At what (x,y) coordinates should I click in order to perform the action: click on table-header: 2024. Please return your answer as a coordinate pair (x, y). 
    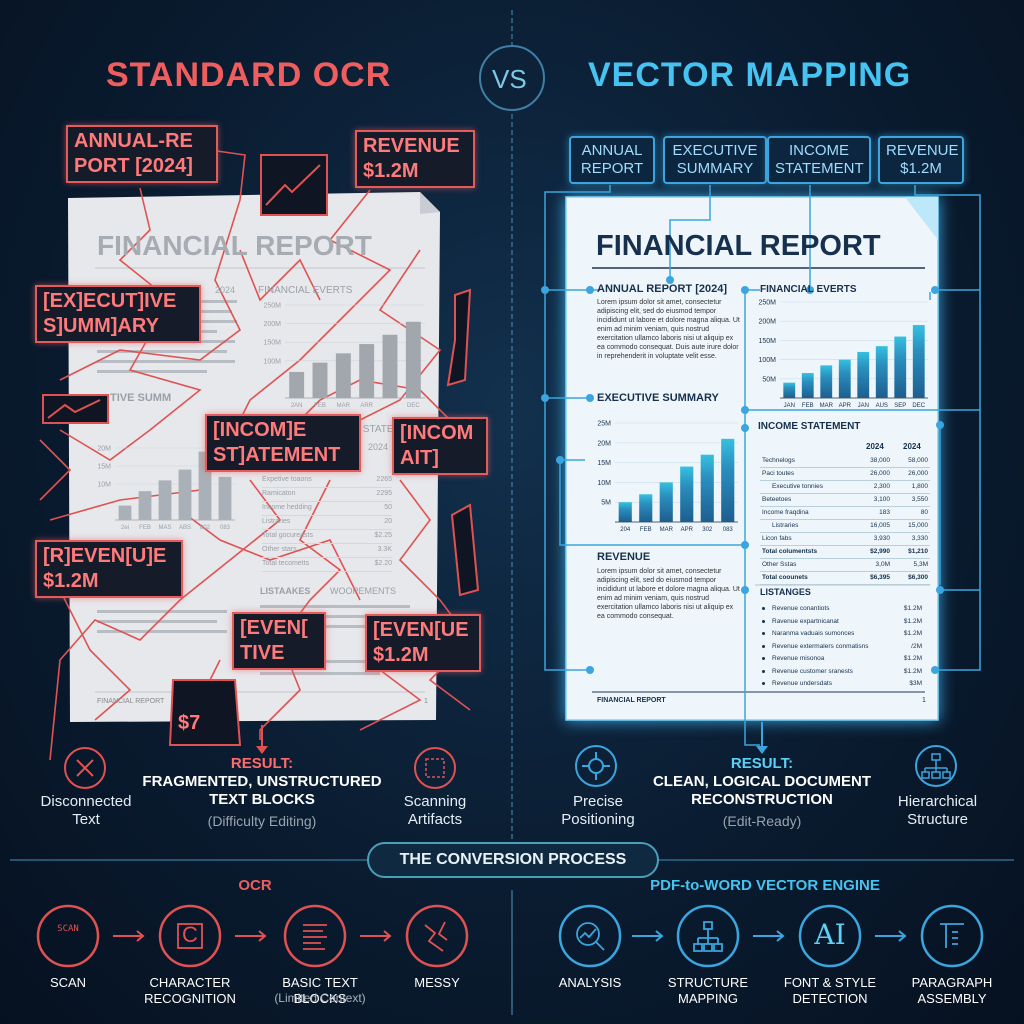
    Looking at the image, I should click on (378, 447).